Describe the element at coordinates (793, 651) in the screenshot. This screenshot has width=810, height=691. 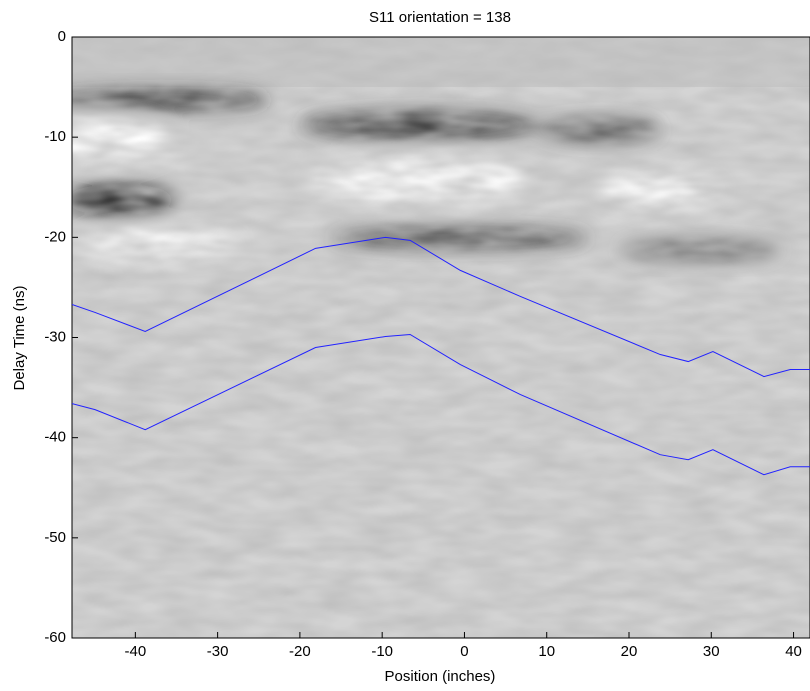
I see `x-tick-label: 40` at that location.